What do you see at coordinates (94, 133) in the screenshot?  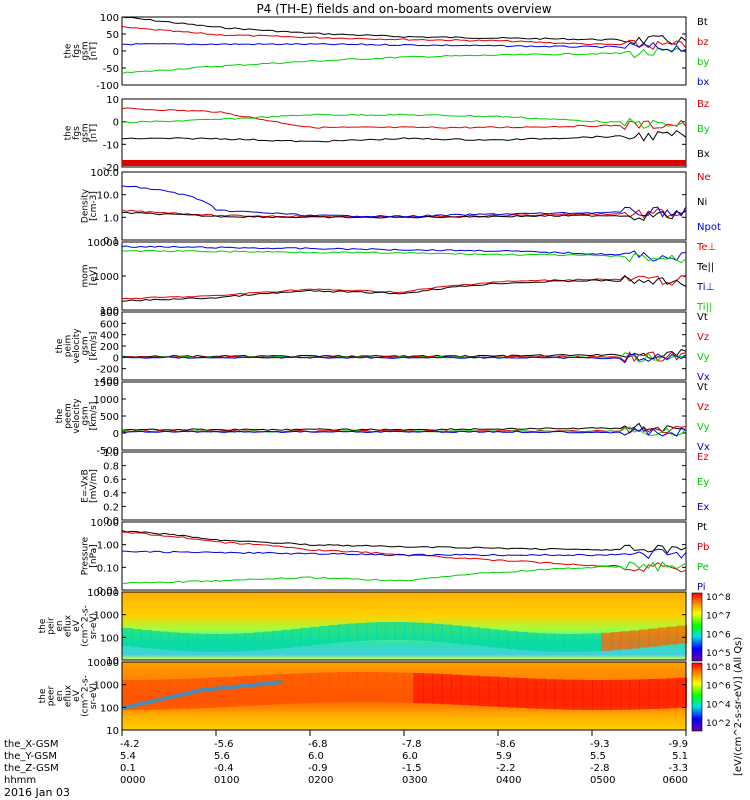 I see `ylabel: [nT]` at bounding box center [94, 133].